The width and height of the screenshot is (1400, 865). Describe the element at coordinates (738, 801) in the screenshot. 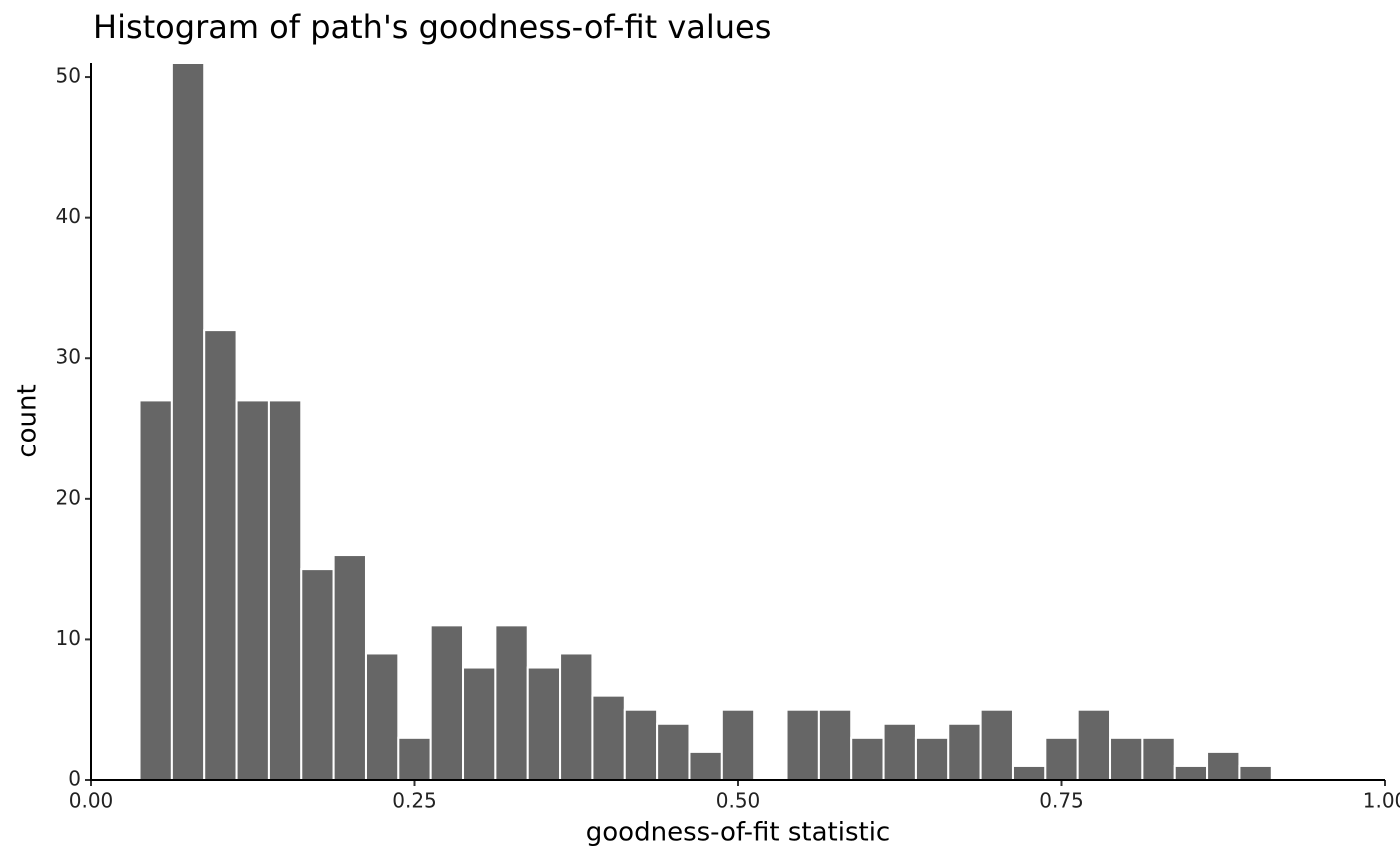

I see `x-tick-label: 0.50` at that location.